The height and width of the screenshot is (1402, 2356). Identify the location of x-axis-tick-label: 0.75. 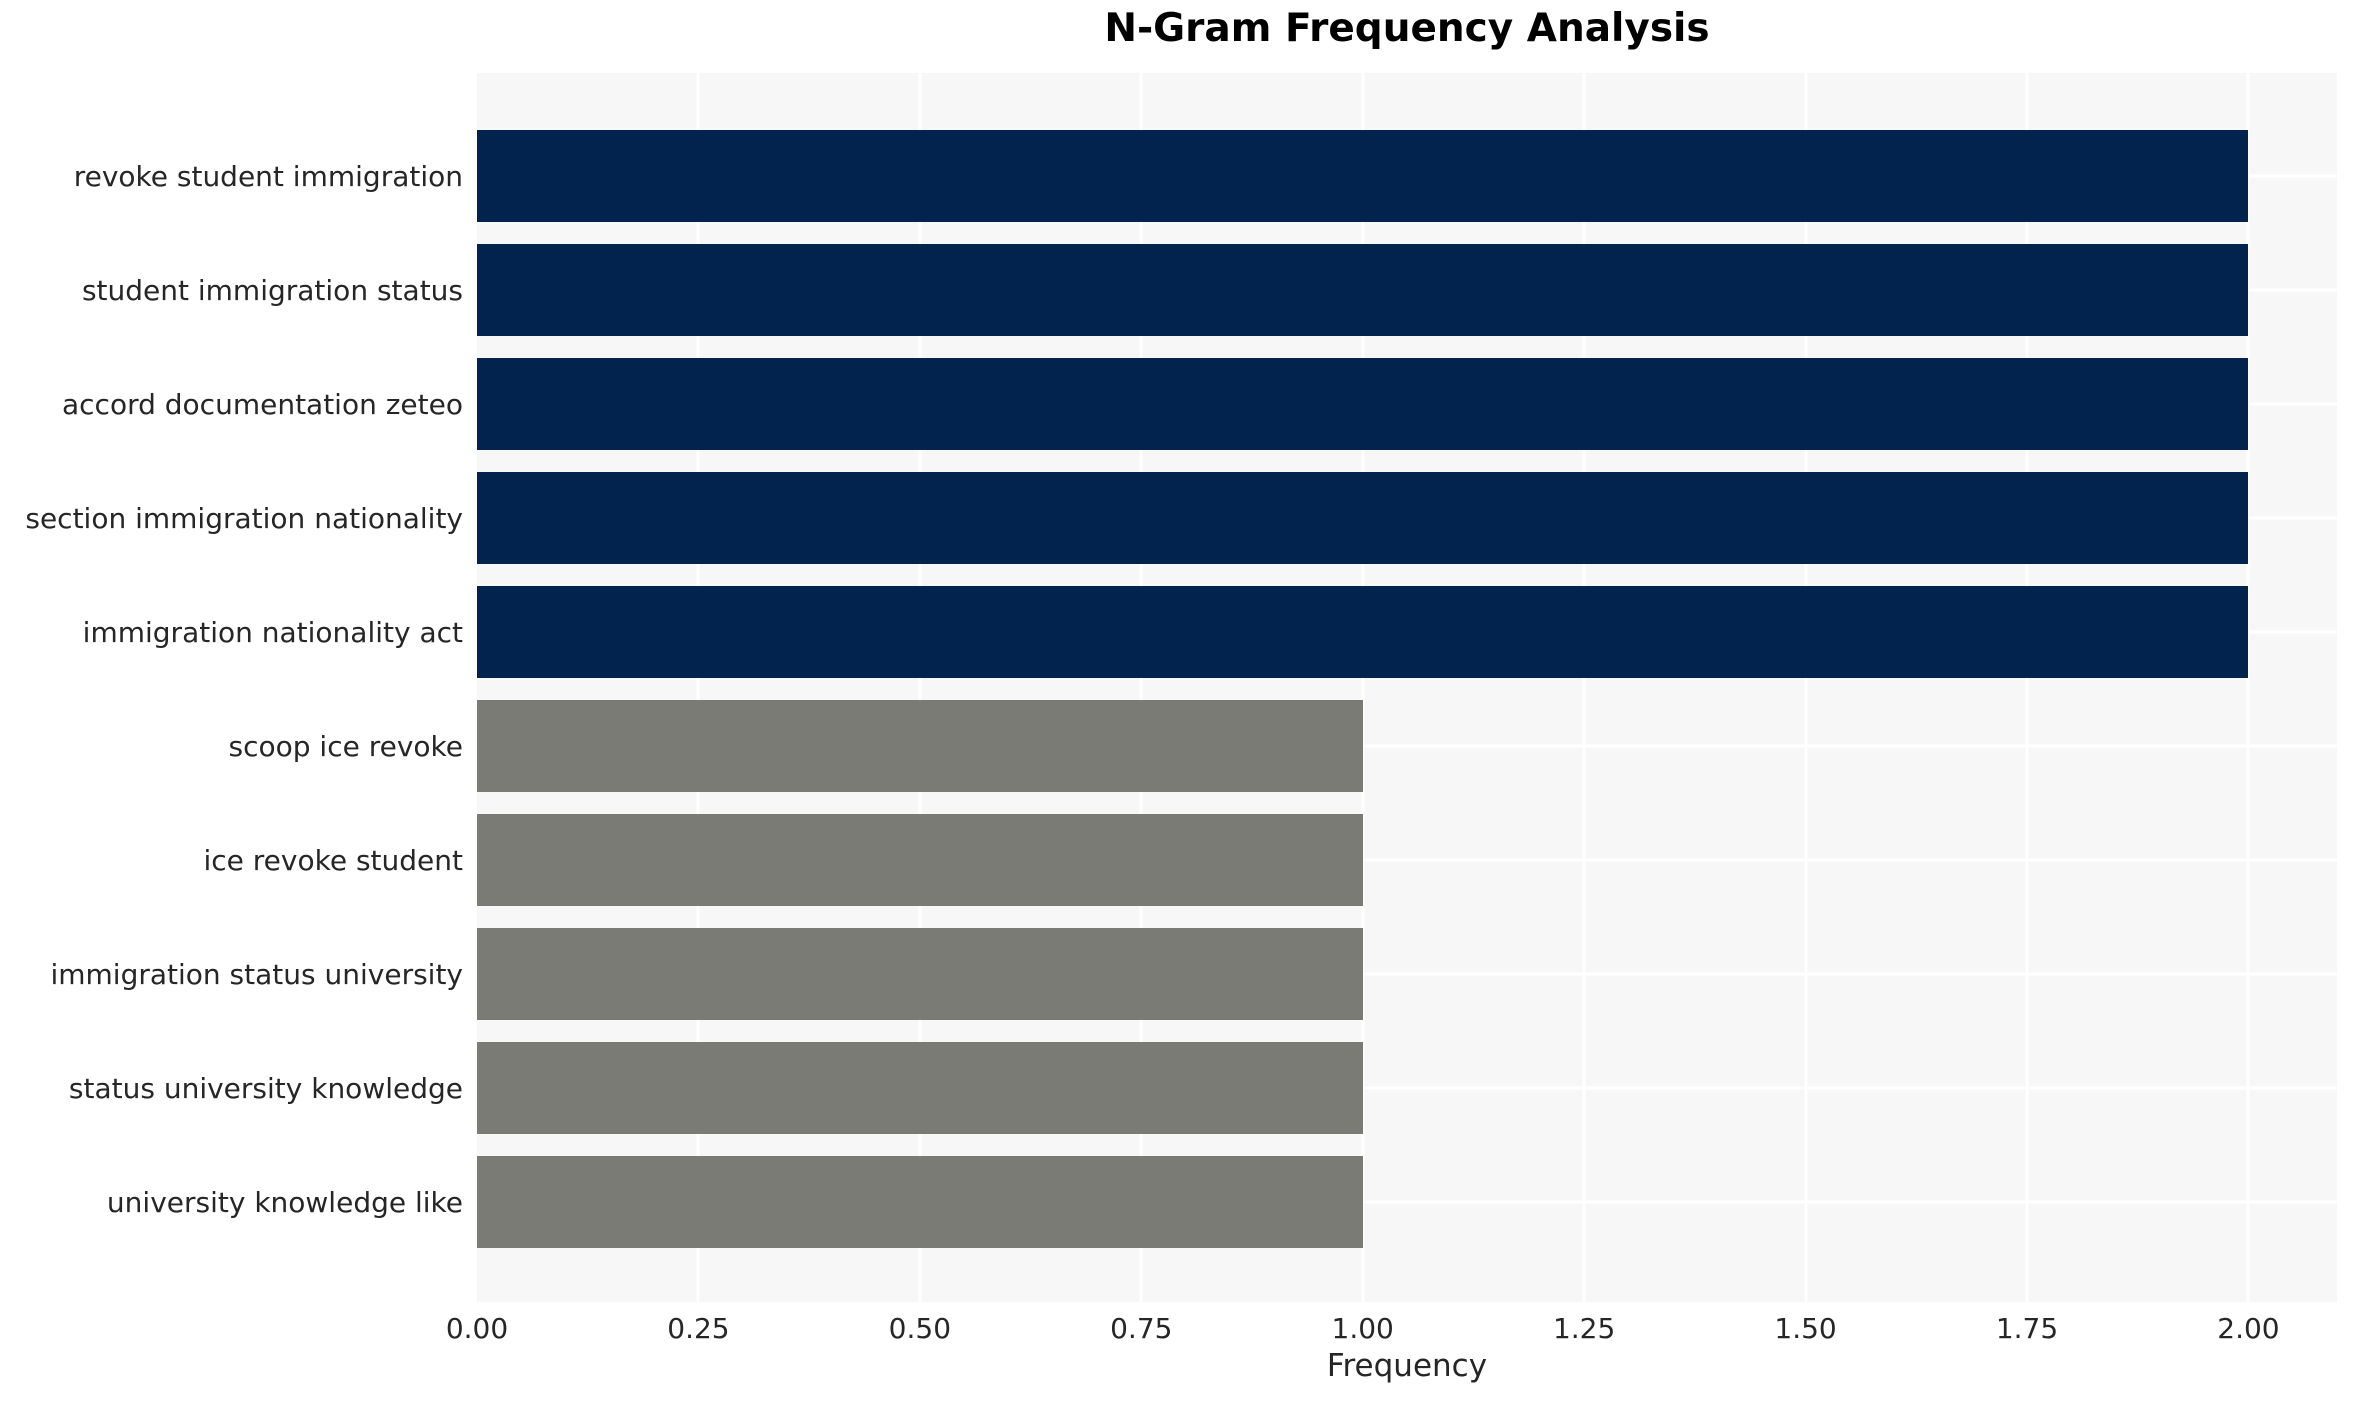
(1141, 1328).